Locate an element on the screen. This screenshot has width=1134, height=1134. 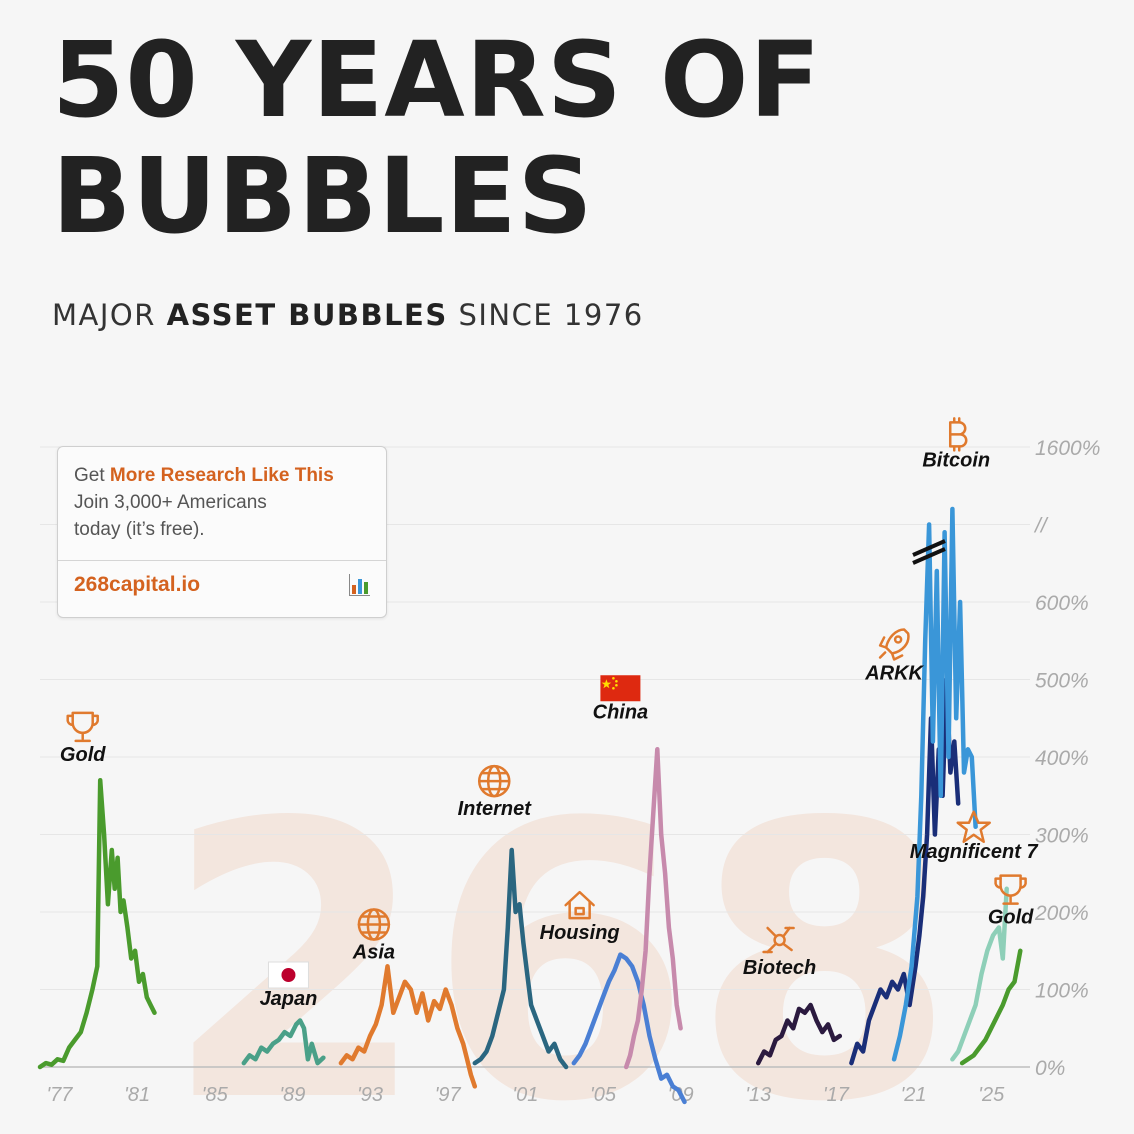
x-tick-label: '93 is located at coordinates (370, 1095).